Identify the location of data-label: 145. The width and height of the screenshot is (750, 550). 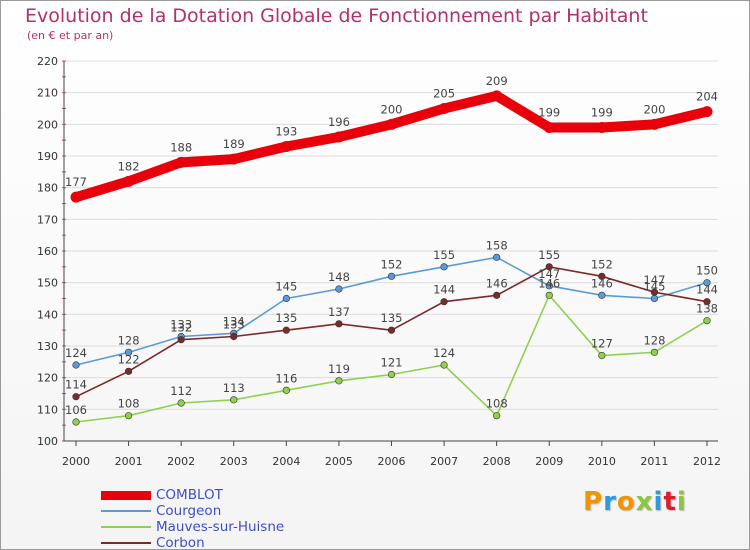
(286, 287).